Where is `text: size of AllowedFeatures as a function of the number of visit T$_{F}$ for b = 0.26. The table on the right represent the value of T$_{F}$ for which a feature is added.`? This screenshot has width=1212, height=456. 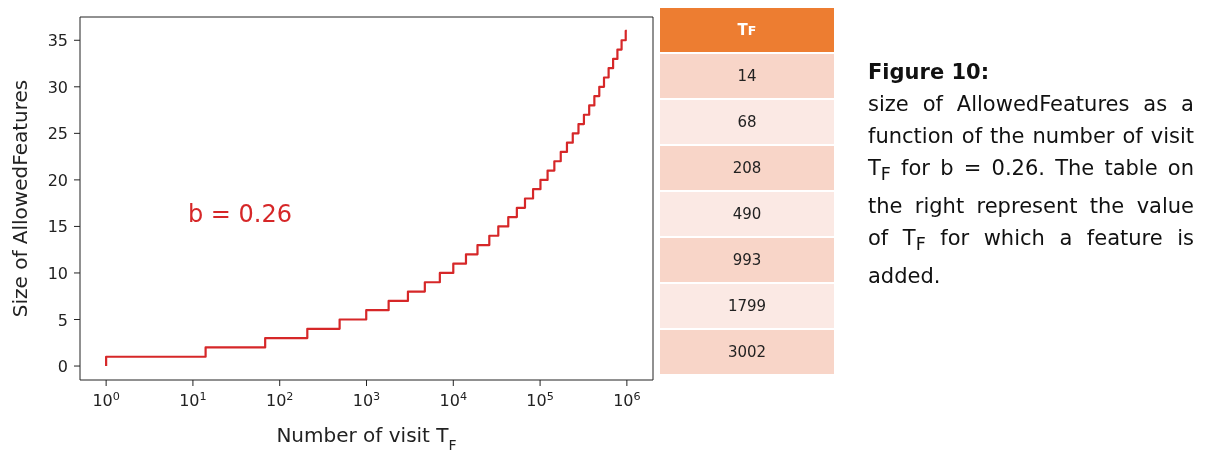
text: size of AllowedFeatures as a function of the number of visit T$_{F}$ for b = 0.26. The table on the right represent the value of T$_{F}$ for which a feature is added. is located at coordinates (1031, 190).